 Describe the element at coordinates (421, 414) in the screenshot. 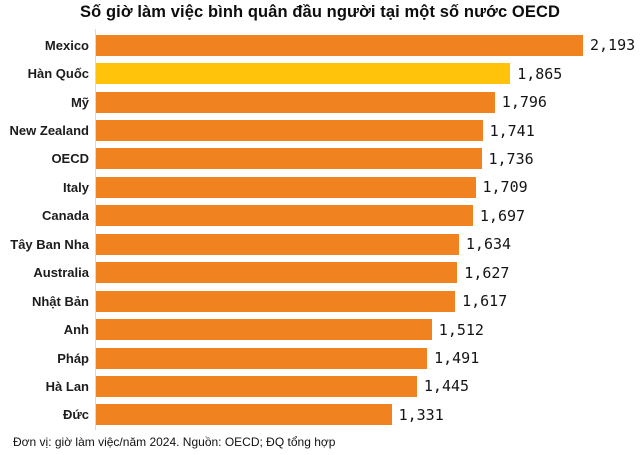

I see `value-label: 1,331` at that location.